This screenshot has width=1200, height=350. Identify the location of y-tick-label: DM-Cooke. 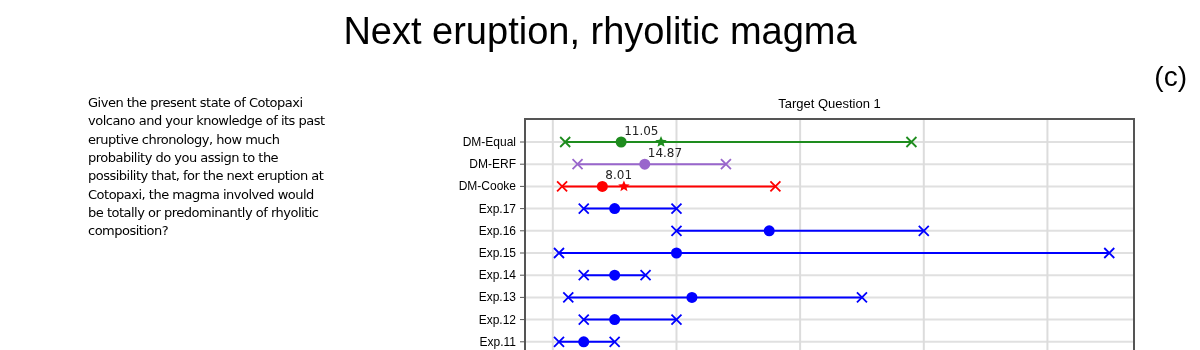
(487, 186).